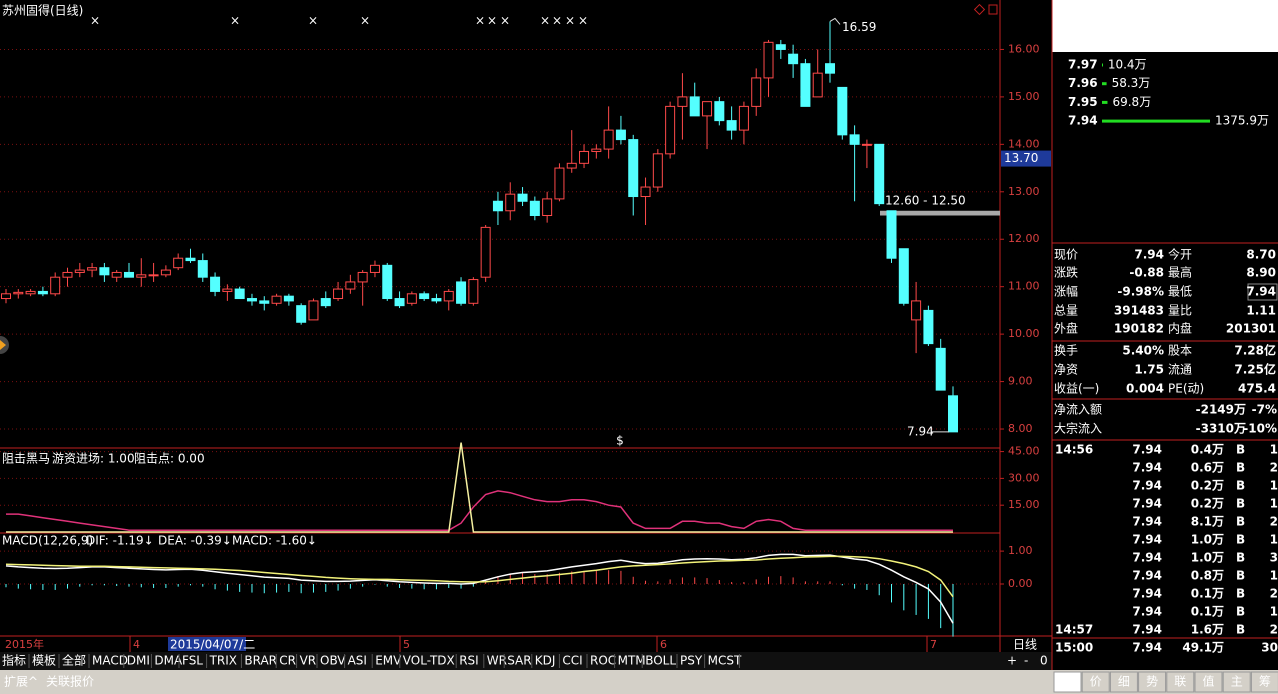 This screenshot has height=694, width=1278. Describe the element at coordinates (223, 661) in the screenshot. I see `indicator-tab: TRIX` at that location.